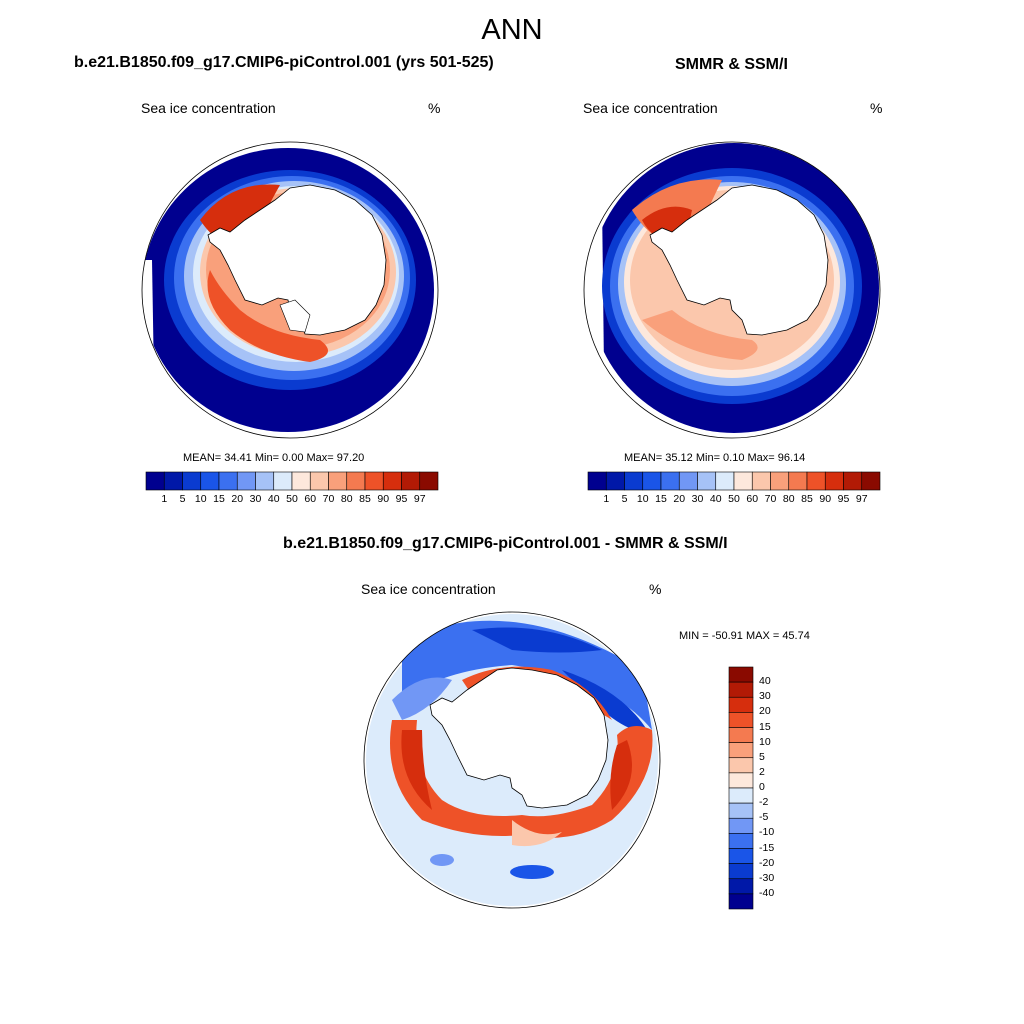 This screenshot has width=1024, height=1024. What do you see at coordinates (434, 108) in the screenshot?
I see `model-units-label: %` at bounding box center [434, 108].